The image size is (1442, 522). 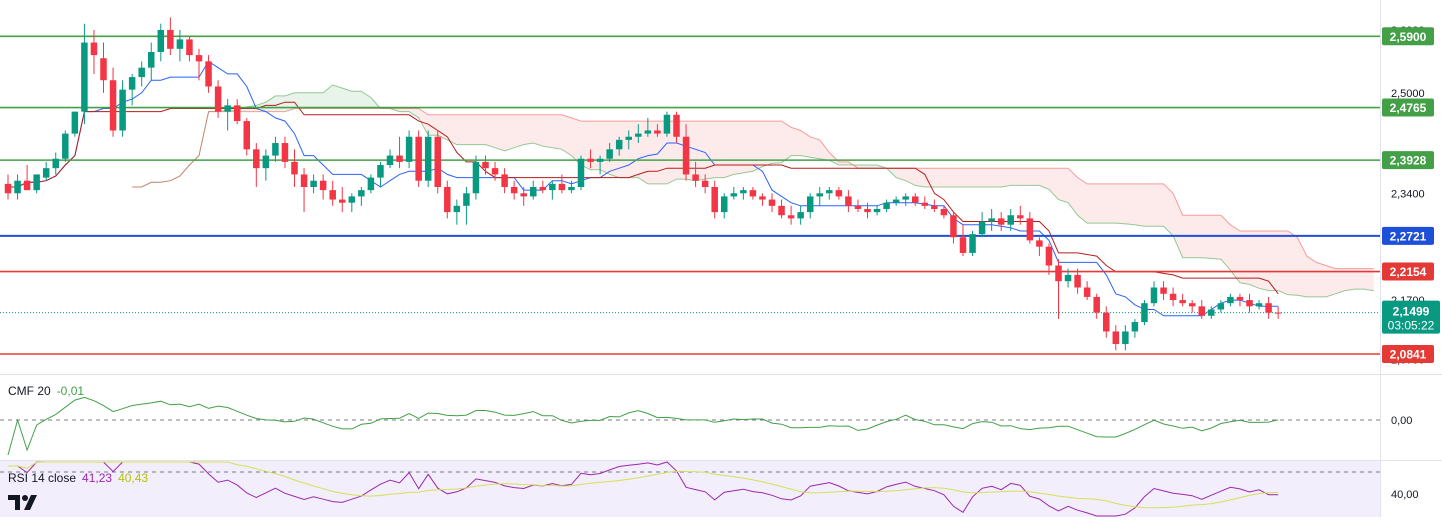 I want to click on price-tick-label: 2,5000, so click(x=1408, y=94).